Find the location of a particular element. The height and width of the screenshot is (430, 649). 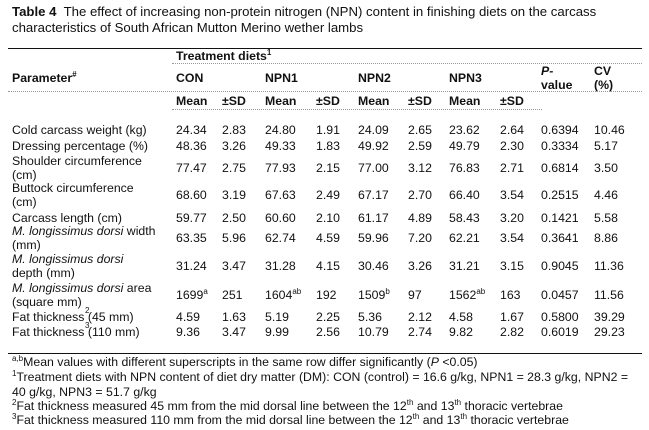

table-cell: 77.93 is located at coordinates (280, 168).